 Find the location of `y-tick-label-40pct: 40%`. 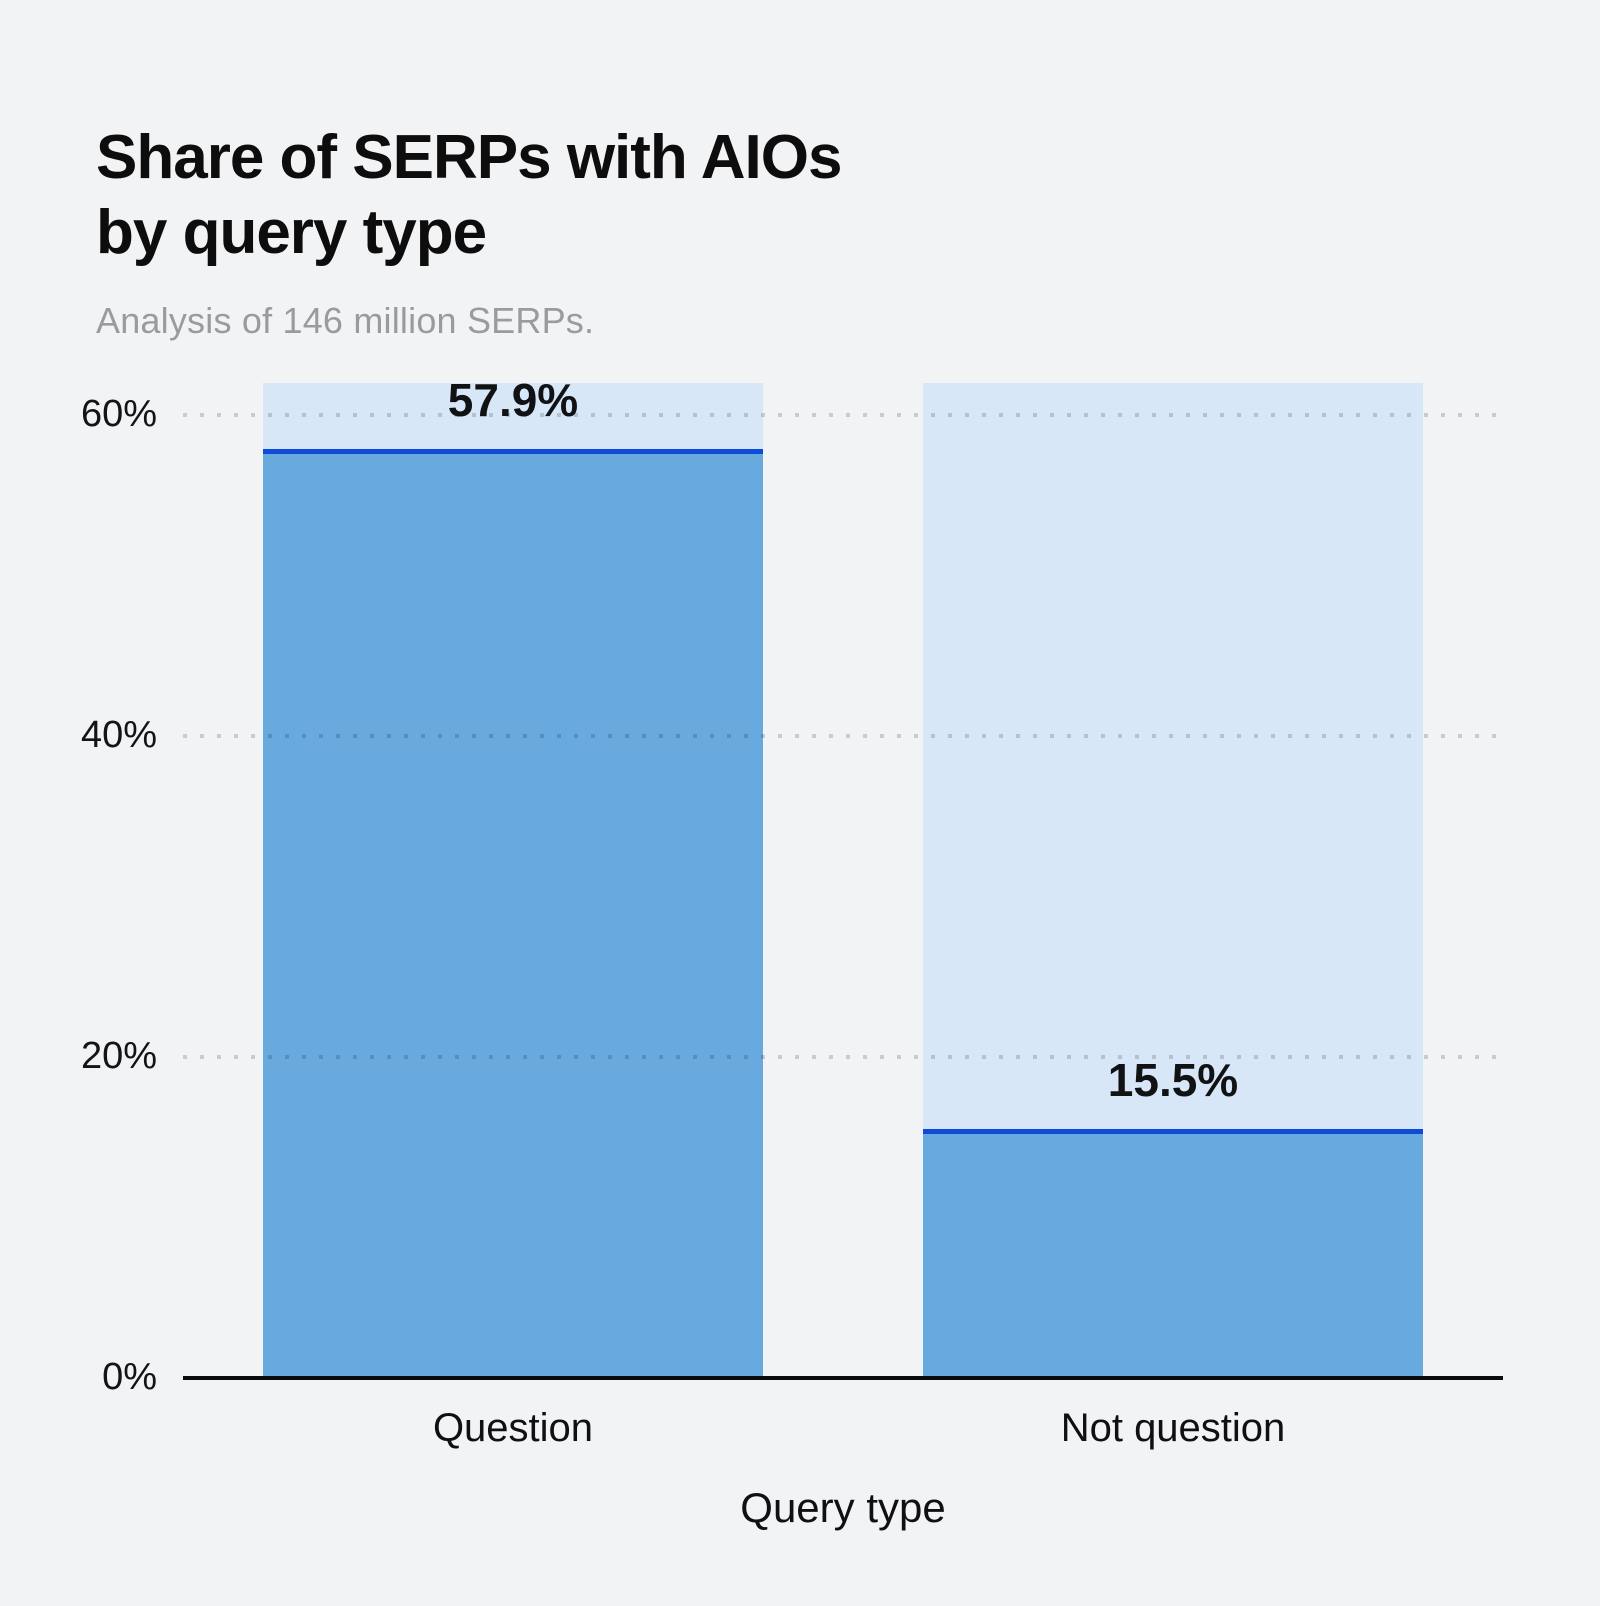

y-tick-label-40pct: 40% is located at coordinates (118, 734).